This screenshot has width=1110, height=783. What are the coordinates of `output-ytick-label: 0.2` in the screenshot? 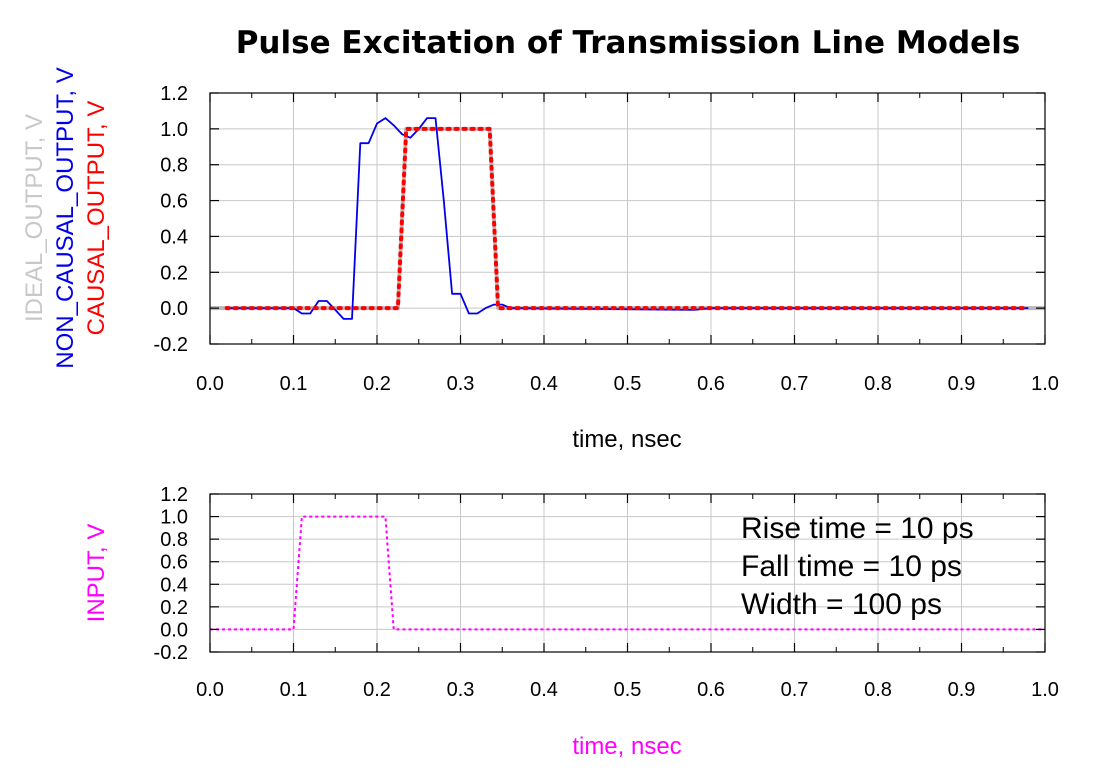 It's located at (174, 273).